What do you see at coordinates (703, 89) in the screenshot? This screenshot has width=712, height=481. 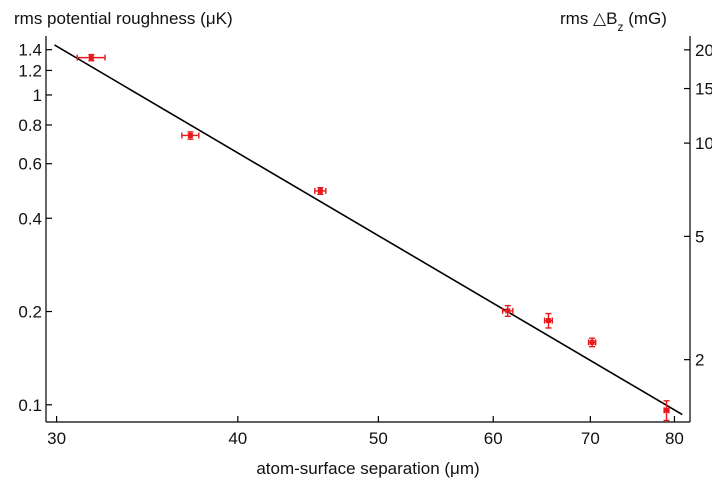 I see `y-tick-label-right: 15` at bounding box center [703, 89].